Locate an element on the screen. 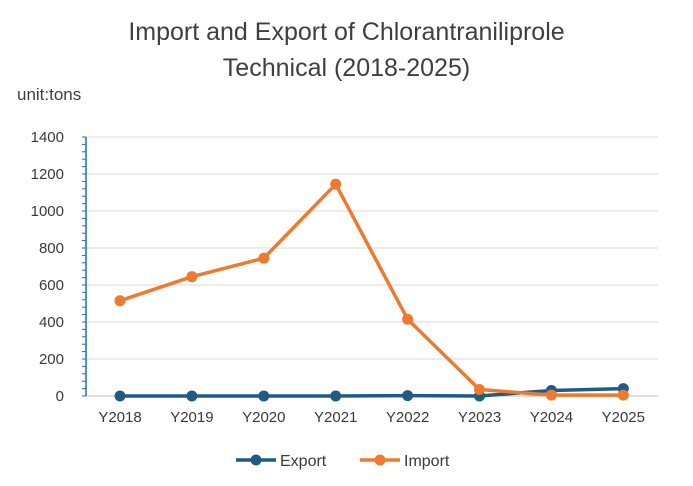 This screenshot has width=693, height=486. chart-title-line-1: Import and Export of Chlorantraniliprole is located at coordinates (346, 32).